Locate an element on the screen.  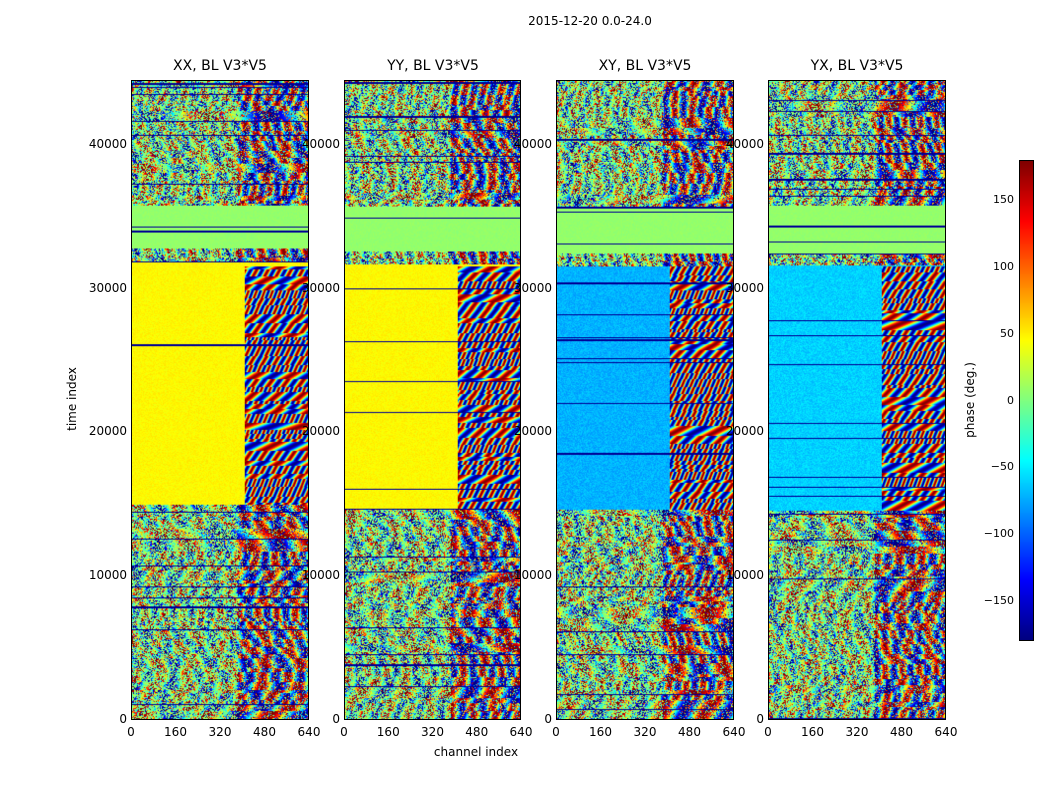
heatmap-canvas-yy is located at coordinates (432, 400).